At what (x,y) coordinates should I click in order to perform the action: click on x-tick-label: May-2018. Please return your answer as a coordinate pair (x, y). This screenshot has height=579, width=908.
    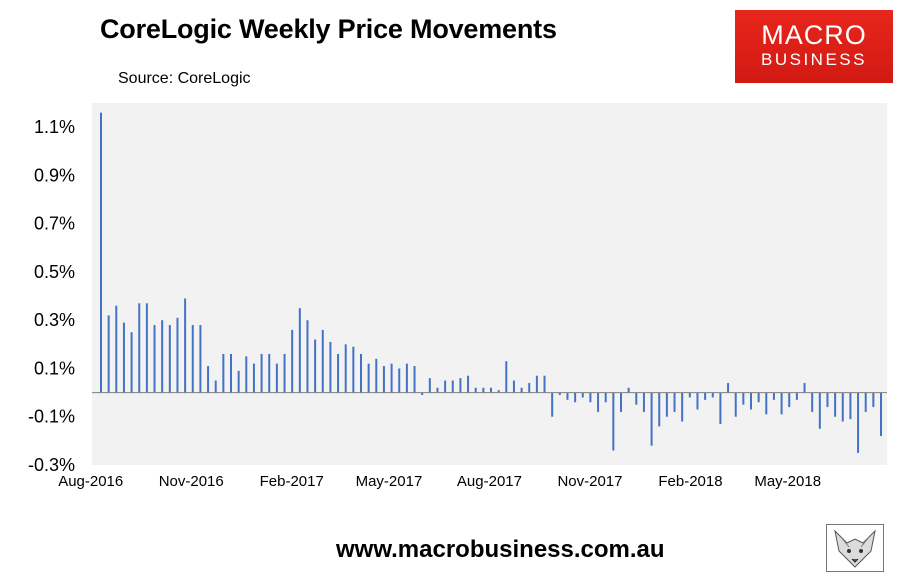
    Looking at the image, I should click on (787, 481).